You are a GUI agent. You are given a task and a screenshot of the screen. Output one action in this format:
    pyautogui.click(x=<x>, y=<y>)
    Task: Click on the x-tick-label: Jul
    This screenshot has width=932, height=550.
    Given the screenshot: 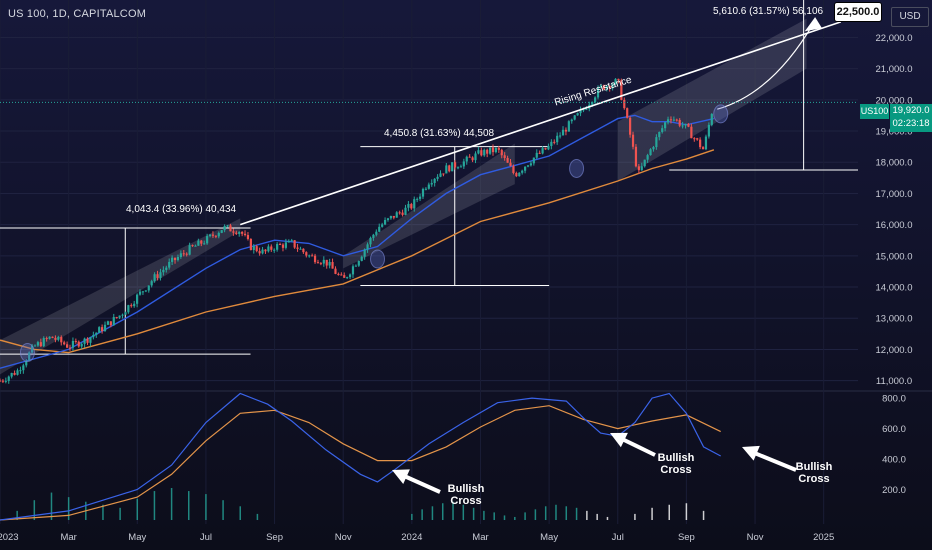 What is the action you would take?
    pyautogui.click(x=618, y=537)
    